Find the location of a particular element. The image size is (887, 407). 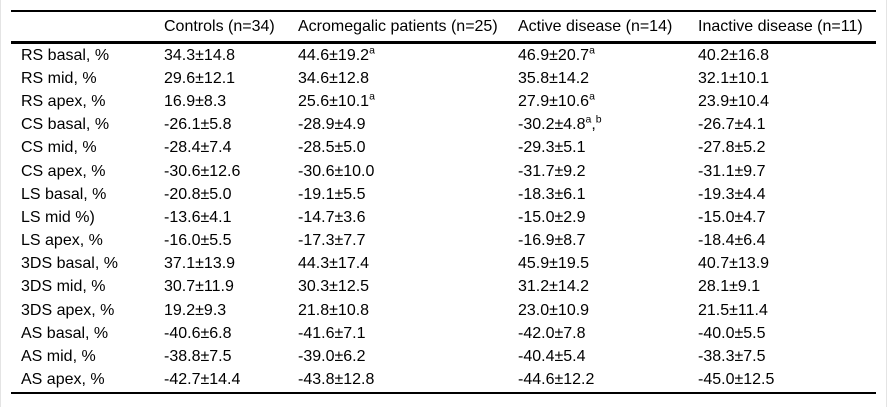

cell-acromegalic: -19.1±5.5 is located at coordinates (332, 194).